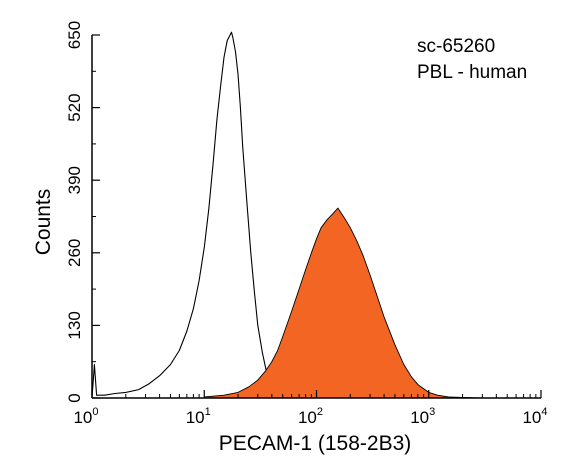  What do you see at coordinates (472, 72) in the screenshot?
I see `annotation-line-2: PBL - human` at bounding box center [472, 72].